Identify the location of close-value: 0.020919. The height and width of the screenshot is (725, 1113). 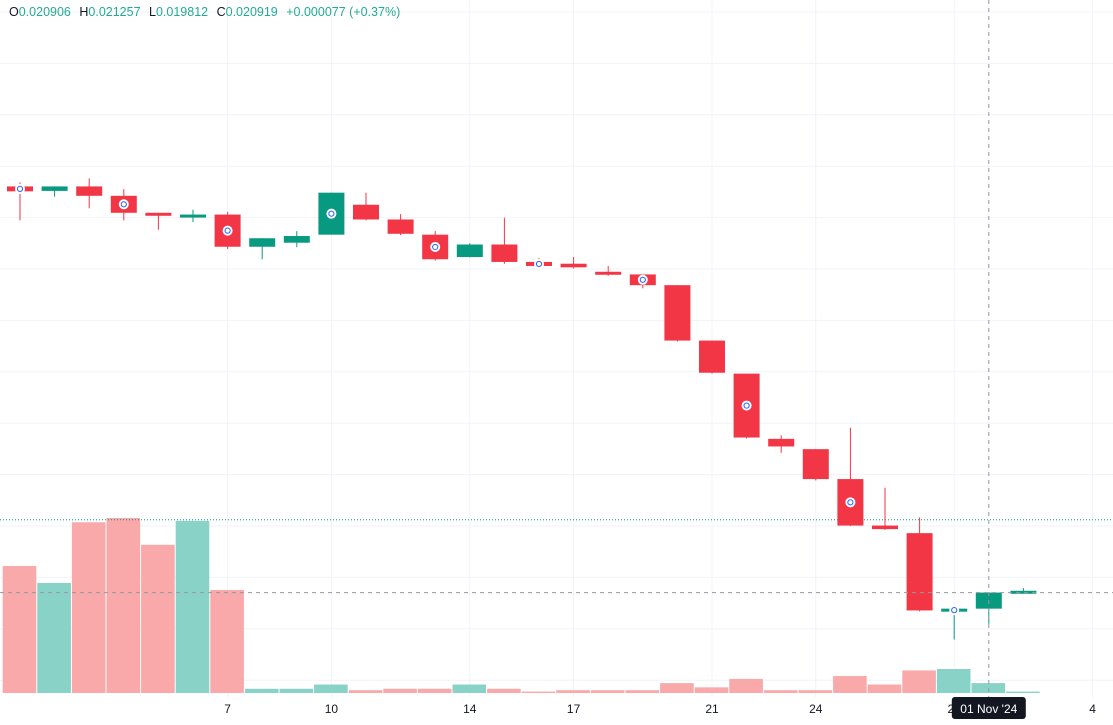
(251, 12).